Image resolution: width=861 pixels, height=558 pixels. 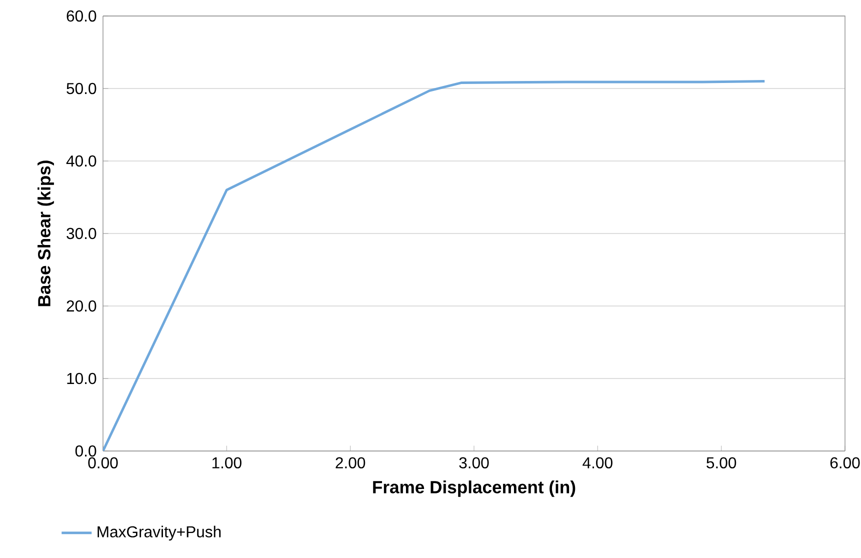 I want to click on y-tick-label: 40.0, so click(x=81, y=161).